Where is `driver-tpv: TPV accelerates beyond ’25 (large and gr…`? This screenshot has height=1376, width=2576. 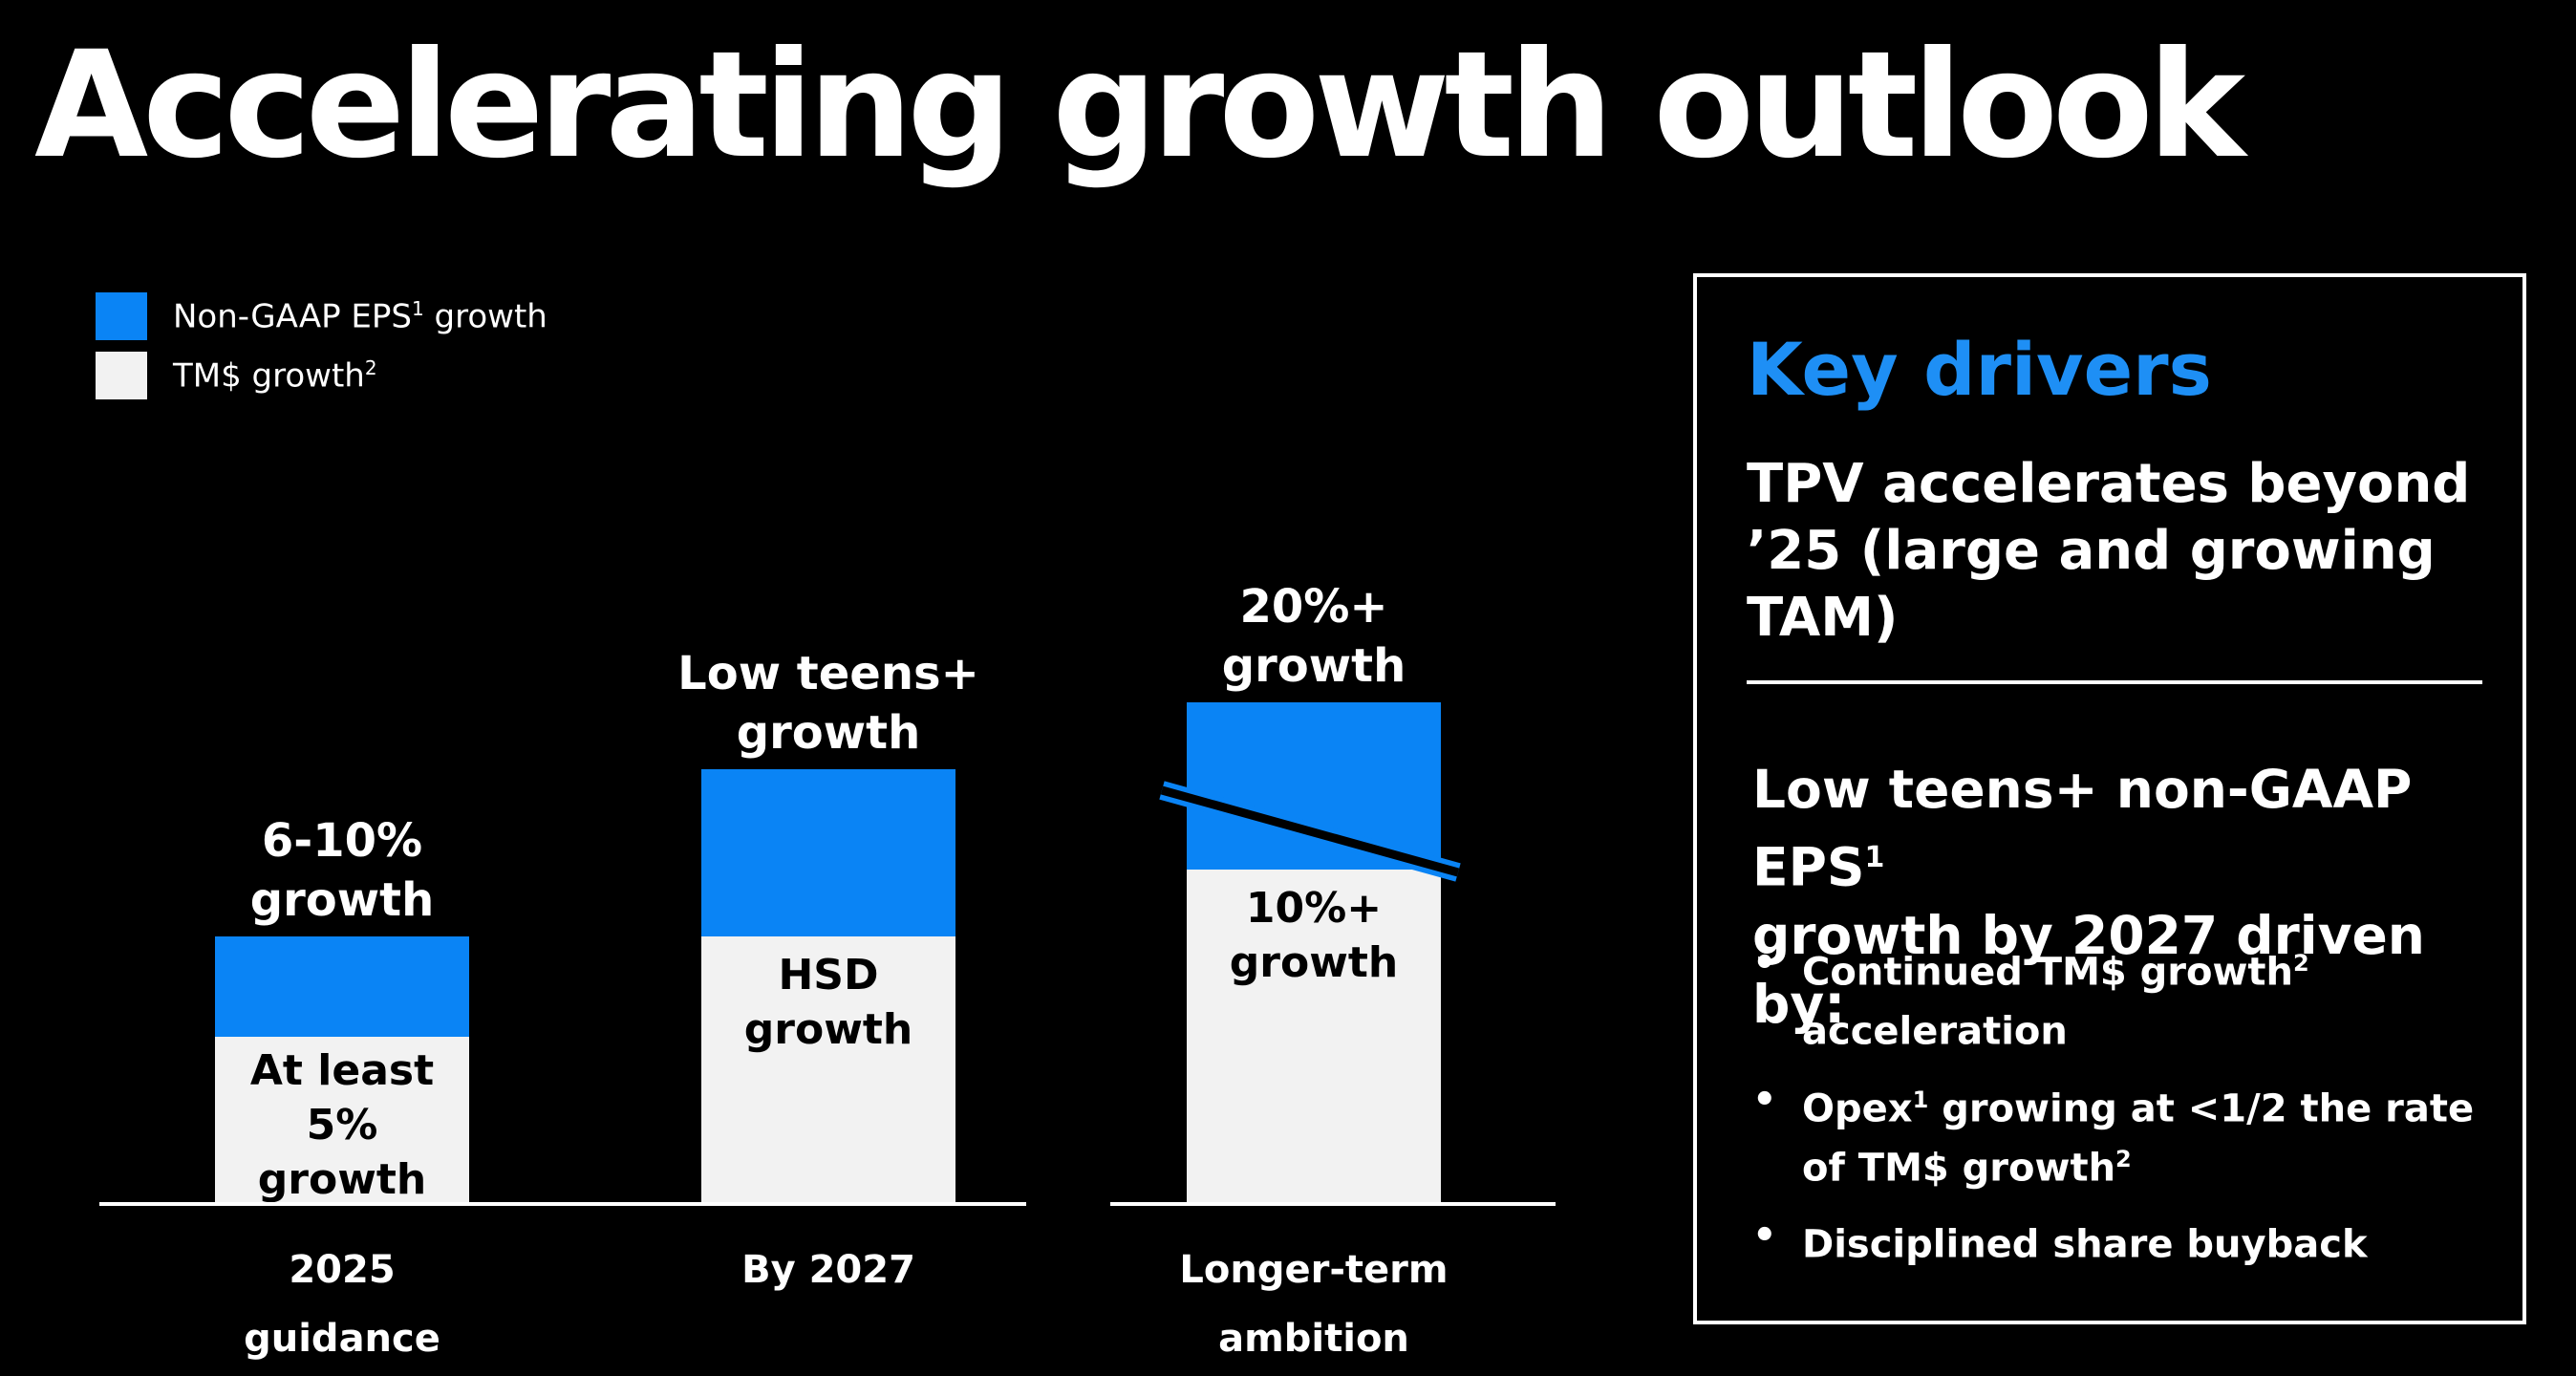
driver-tpv: TPV accelerates beyond ’25 (large and gr… is located at coordinates (2109, 551).